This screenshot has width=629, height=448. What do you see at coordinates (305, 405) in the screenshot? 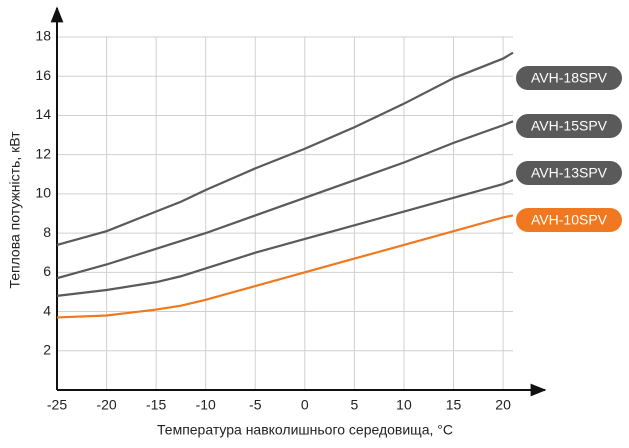
I see `x-tick-label: 0` at bounding box center [305, 405].